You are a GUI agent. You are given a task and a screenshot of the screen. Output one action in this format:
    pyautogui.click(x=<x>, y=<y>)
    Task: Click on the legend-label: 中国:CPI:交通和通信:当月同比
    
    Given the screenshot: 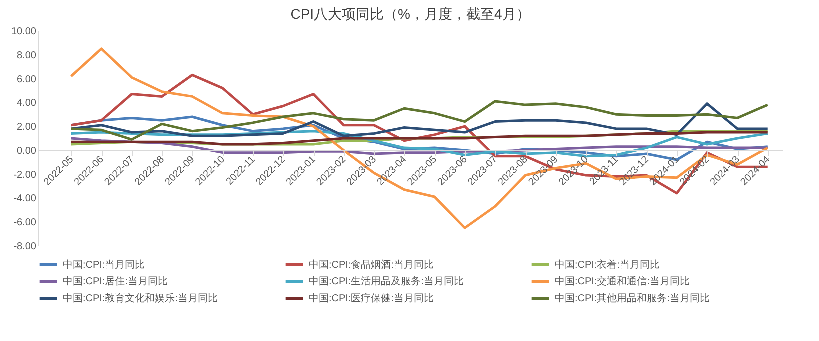 What is the action you would take?
    pyautogui.click(x=622, y=282)
    